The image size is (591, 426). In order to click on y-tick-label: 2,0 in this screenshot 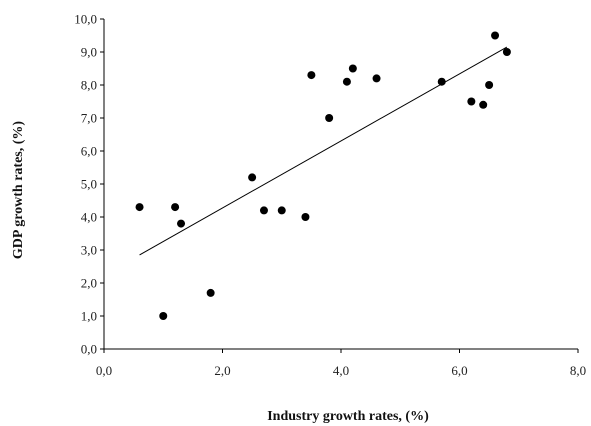, I will do `click(89, 283)`.